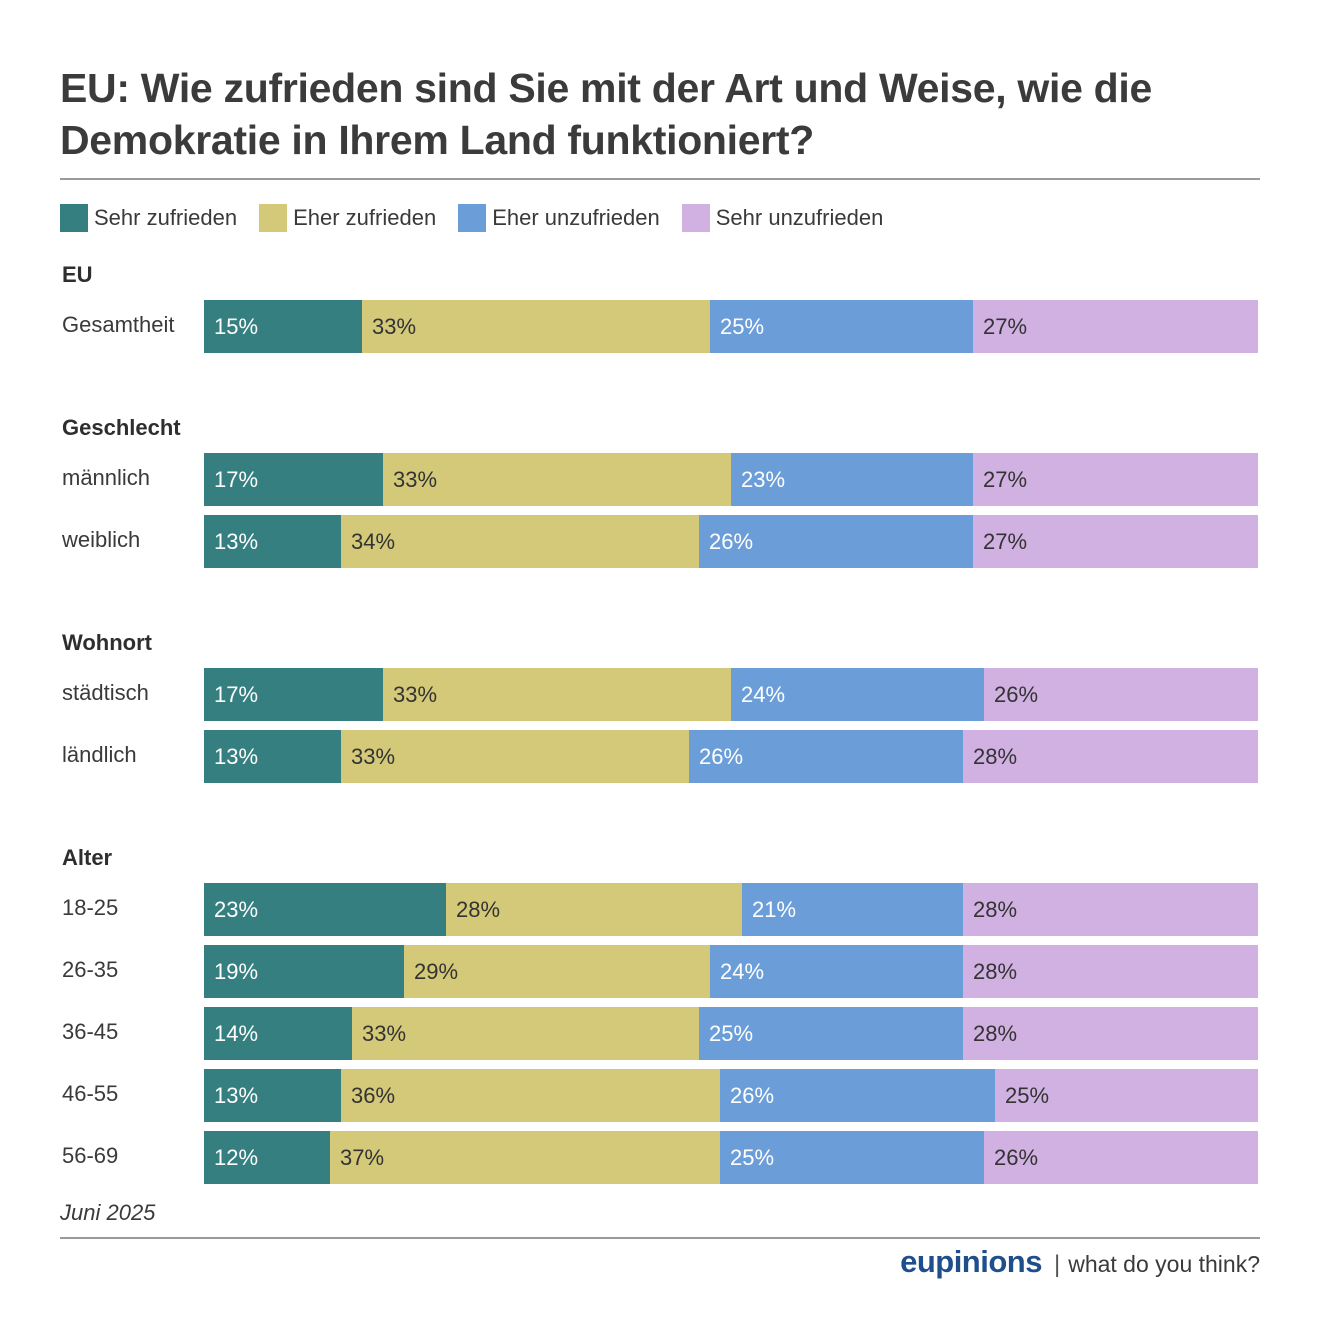  What do you see at coordinates (857, 694) in the screenshot?
I see `bar-segment-staedtisch-eher-unzufrieden` at bounding box center [857, 694].